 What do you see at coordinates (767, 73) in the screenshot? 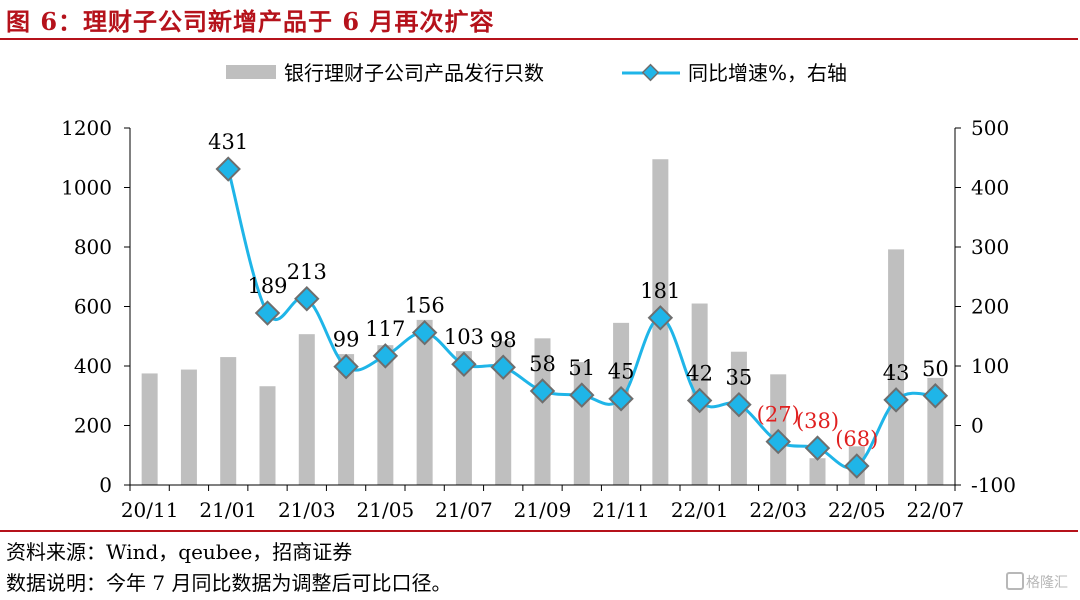
I see `legend-line-label: 同比增速%，右轴` at bounding box center [767, 73].